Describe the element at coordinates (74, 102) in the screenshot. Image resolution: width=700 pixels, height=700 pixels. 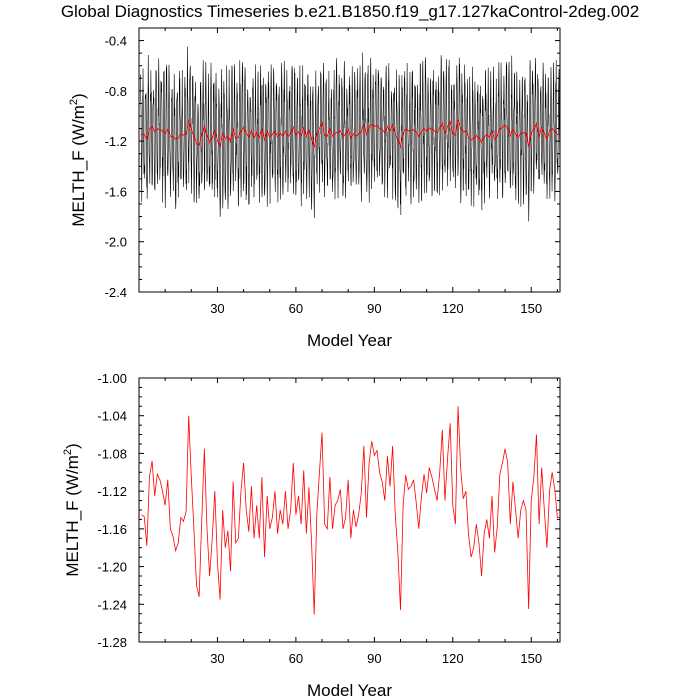
I see `top-ylabel-sup: 2` at that location.